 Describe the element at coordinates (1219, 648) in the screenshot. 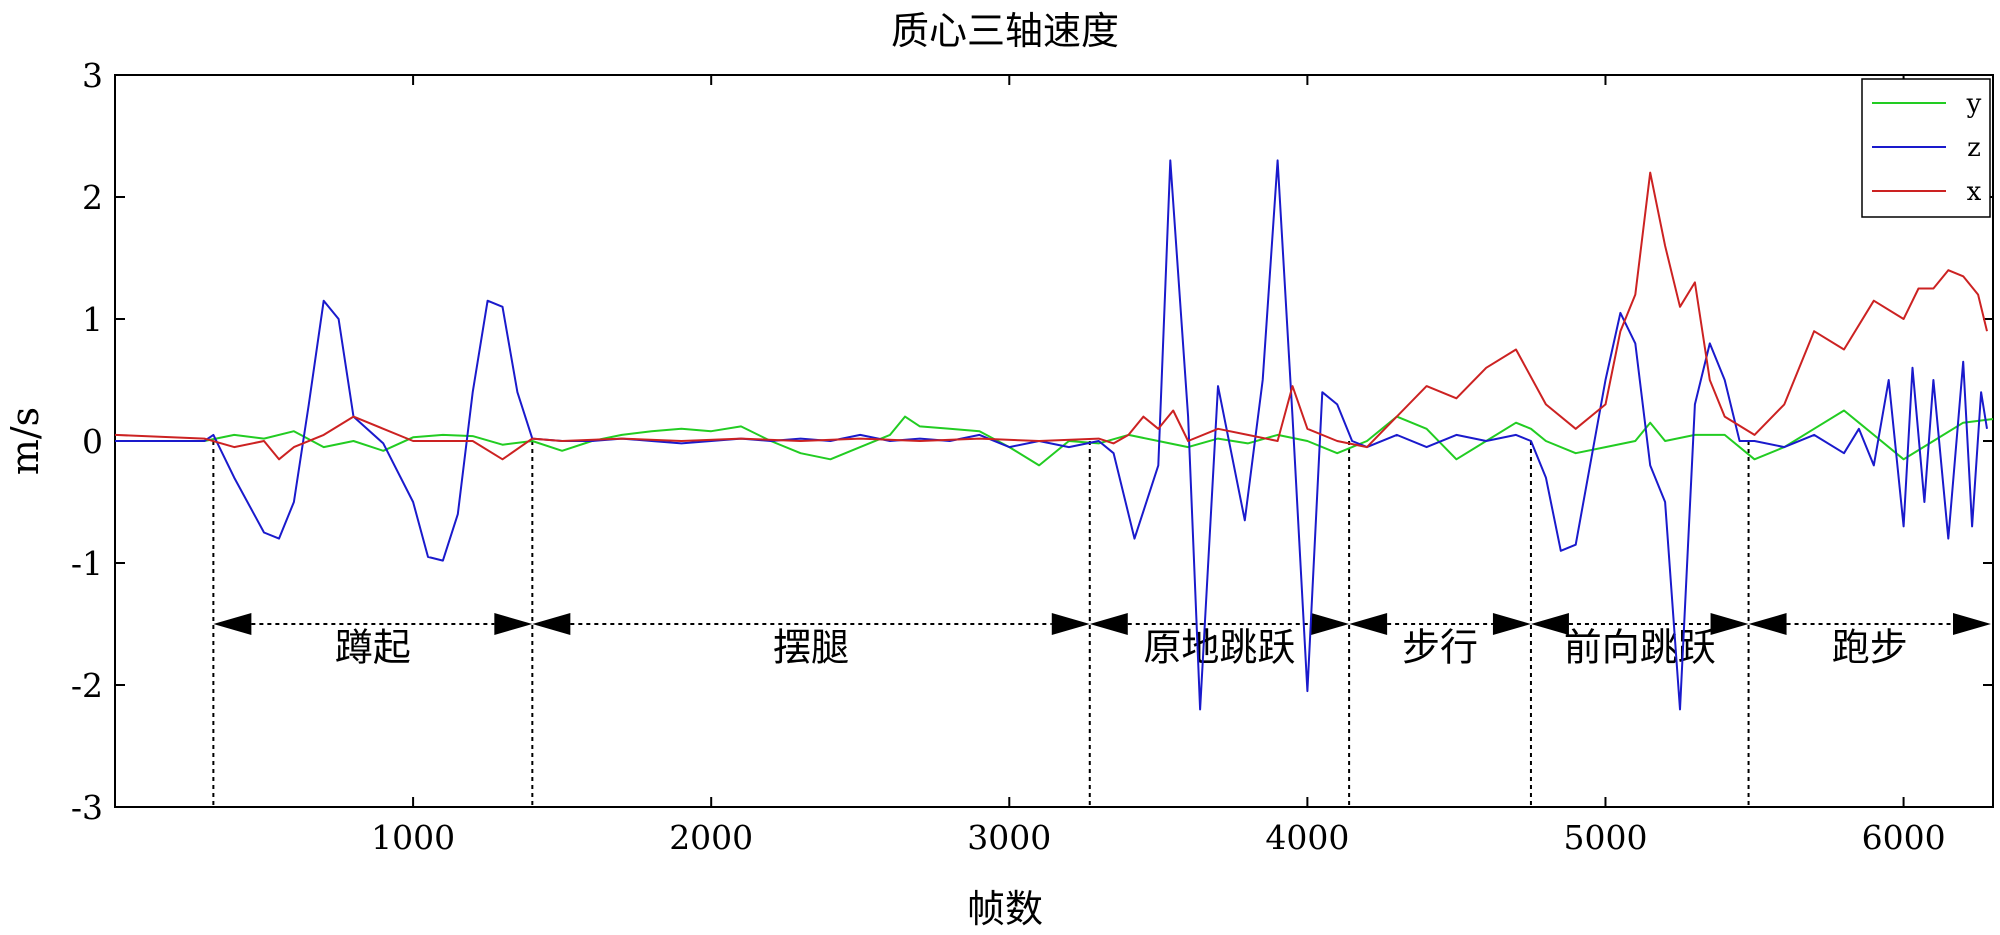

I see `segment-label: 原地跳跃` at that location.